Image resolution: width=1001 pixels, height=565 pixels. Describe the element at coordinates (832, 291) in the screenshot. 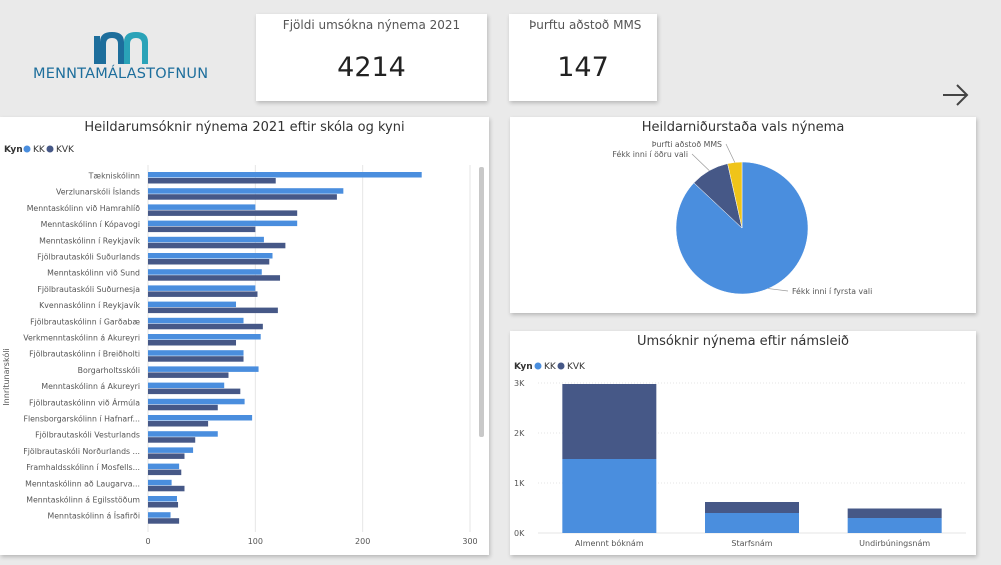

I see `pie-slice-label: Fékk inni í fyrsta vali` at that location.